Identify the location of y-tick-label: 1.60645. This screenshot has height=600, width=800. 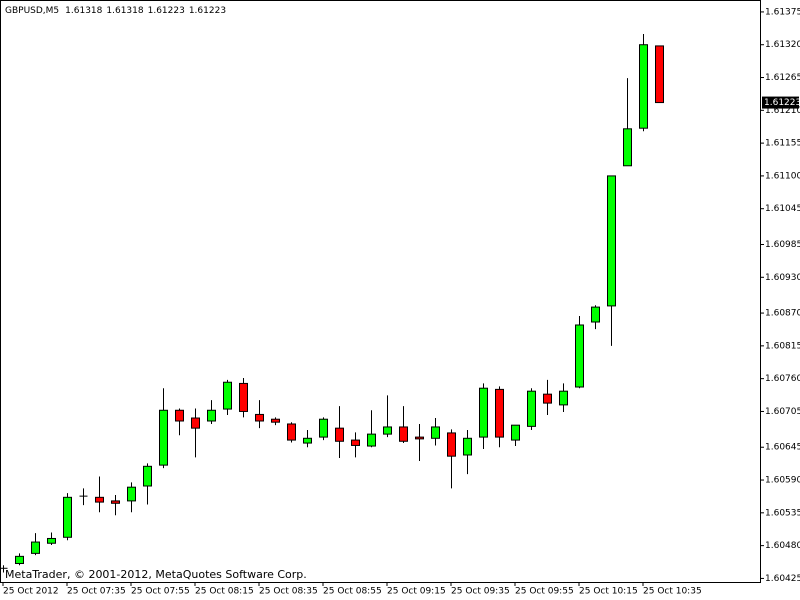
(782, 448).